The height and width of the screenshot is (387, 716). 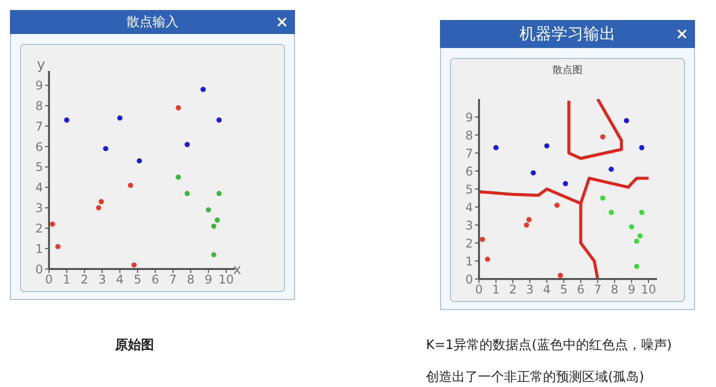 What do you see at coordinates (535, 377) in the screenshot?
I see `text: 创造出了一个非正常的预测区域(孤岛)` at bounding box center [535, 377].